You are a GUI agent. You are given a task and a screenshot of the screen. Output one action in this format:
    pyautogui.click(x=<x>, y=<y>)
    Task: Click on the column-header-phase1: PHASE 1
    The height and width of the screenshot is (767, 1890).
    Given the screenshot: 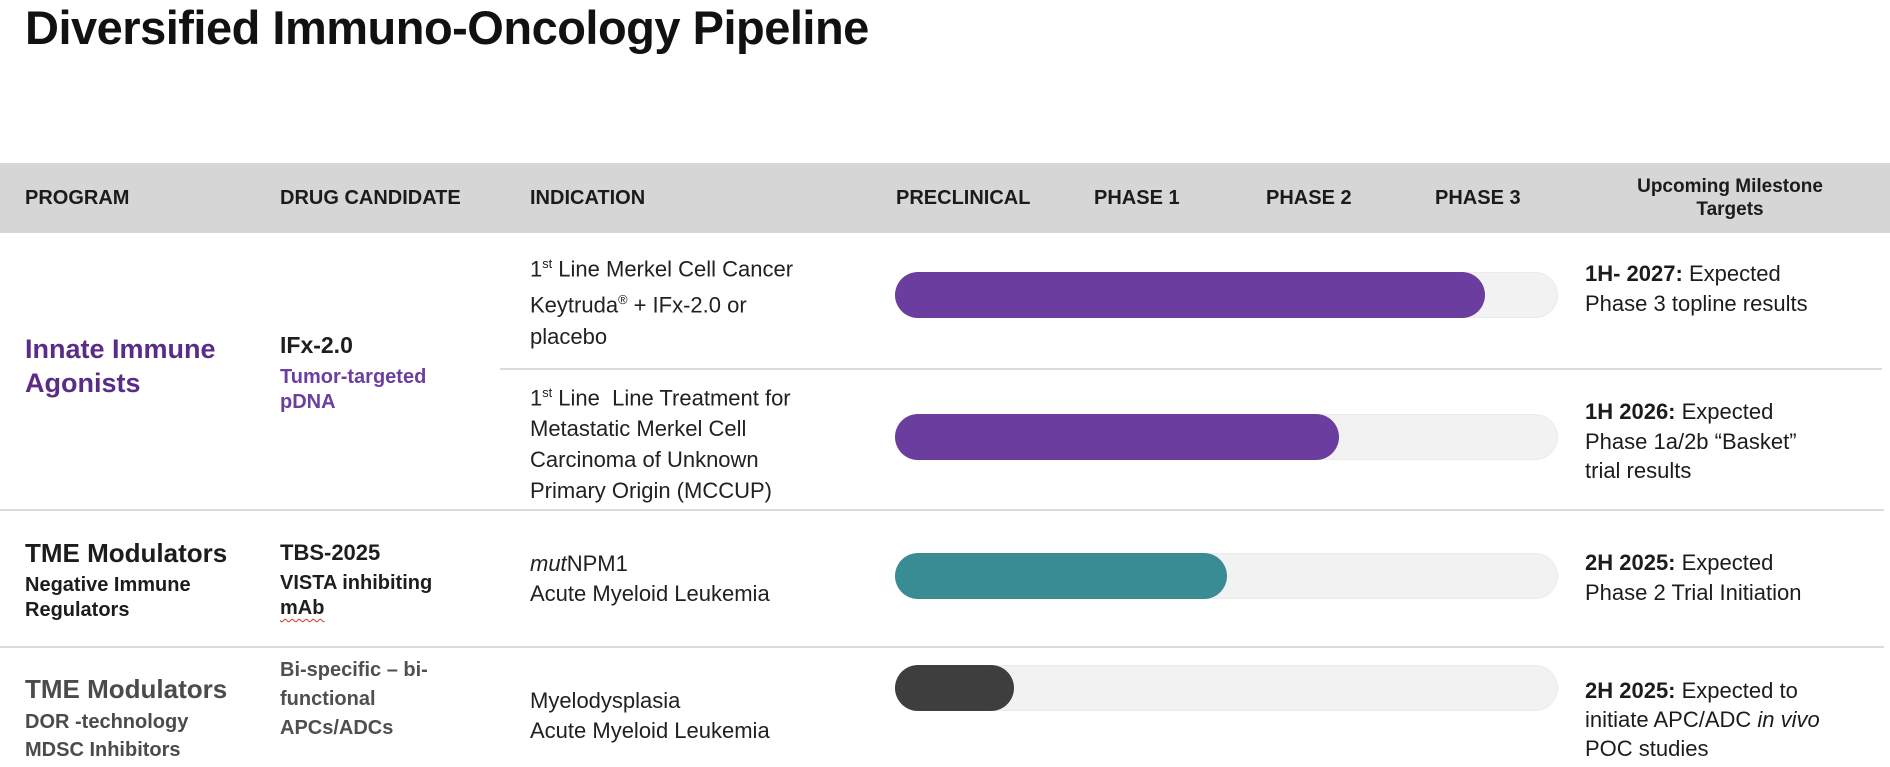 What is the action you would take?
    pyautogui.click(x=1137, y=197)
    